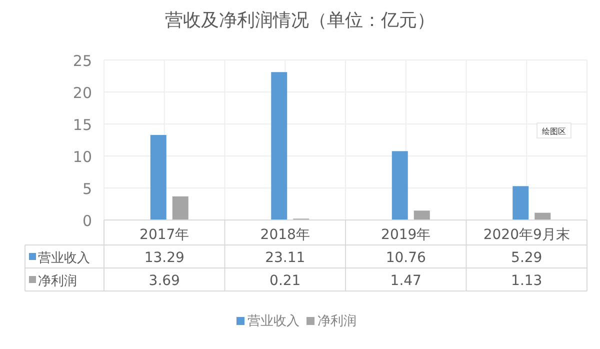  I want to click on x-tick-label: 2019年, so click(406, 235).